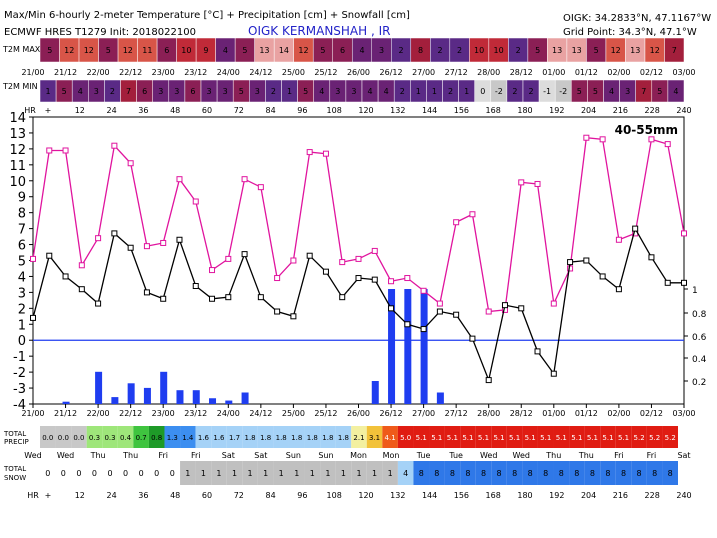 Image resolution: width=717 pixels, height=538 pixels. Describe the element at coordinates (284, 50) in the screenshot. I see `max-cell-value: 14` at that location.